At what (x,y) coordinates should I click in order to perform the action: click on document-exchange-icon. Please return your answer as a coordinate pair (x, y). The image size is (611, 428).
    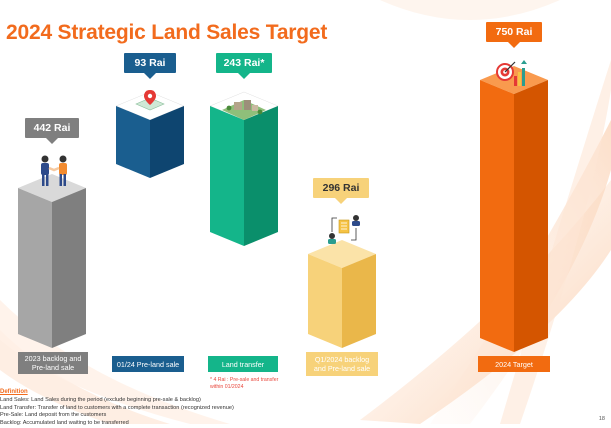
    Looking at the image, I should click on (344, 229).